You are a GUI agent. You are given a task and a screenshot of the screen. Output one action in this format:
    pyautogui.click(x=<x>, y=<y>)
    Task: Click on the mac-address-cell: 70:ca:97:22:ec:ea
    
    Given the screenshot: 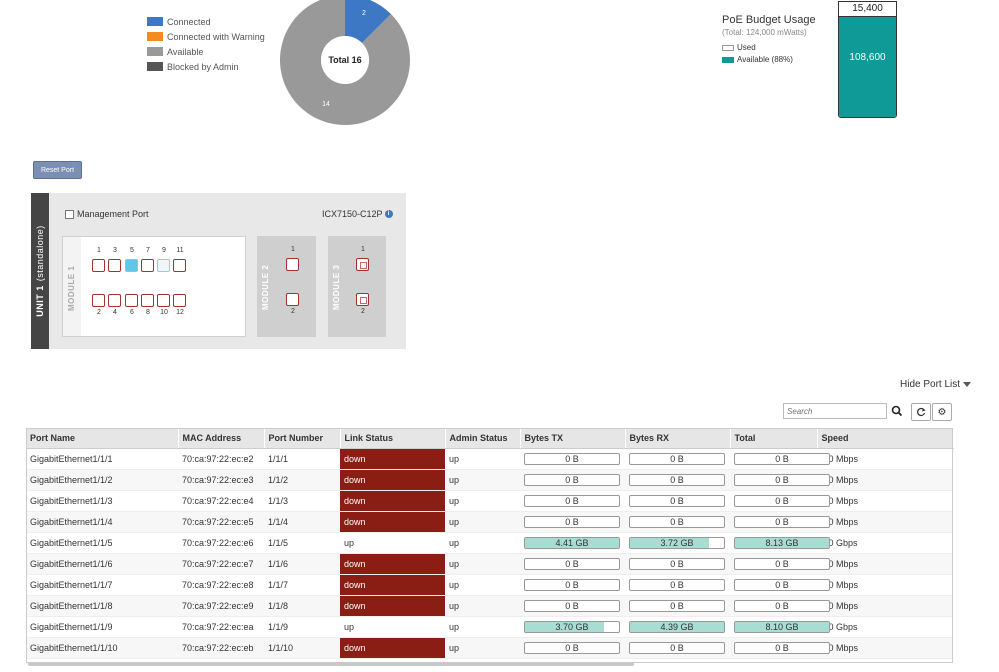 What is the action you would take?
    pyautogui.click(x=221, y=627)
    